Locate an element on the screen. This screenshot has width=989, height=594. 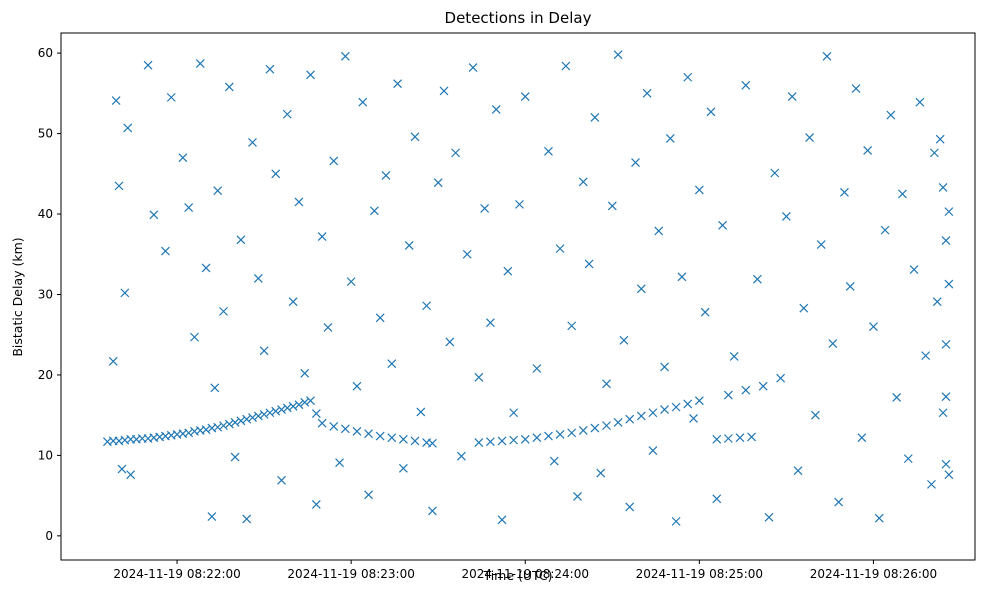
x-axis-label: Time (UTC) is located at coordinates (517, 575).